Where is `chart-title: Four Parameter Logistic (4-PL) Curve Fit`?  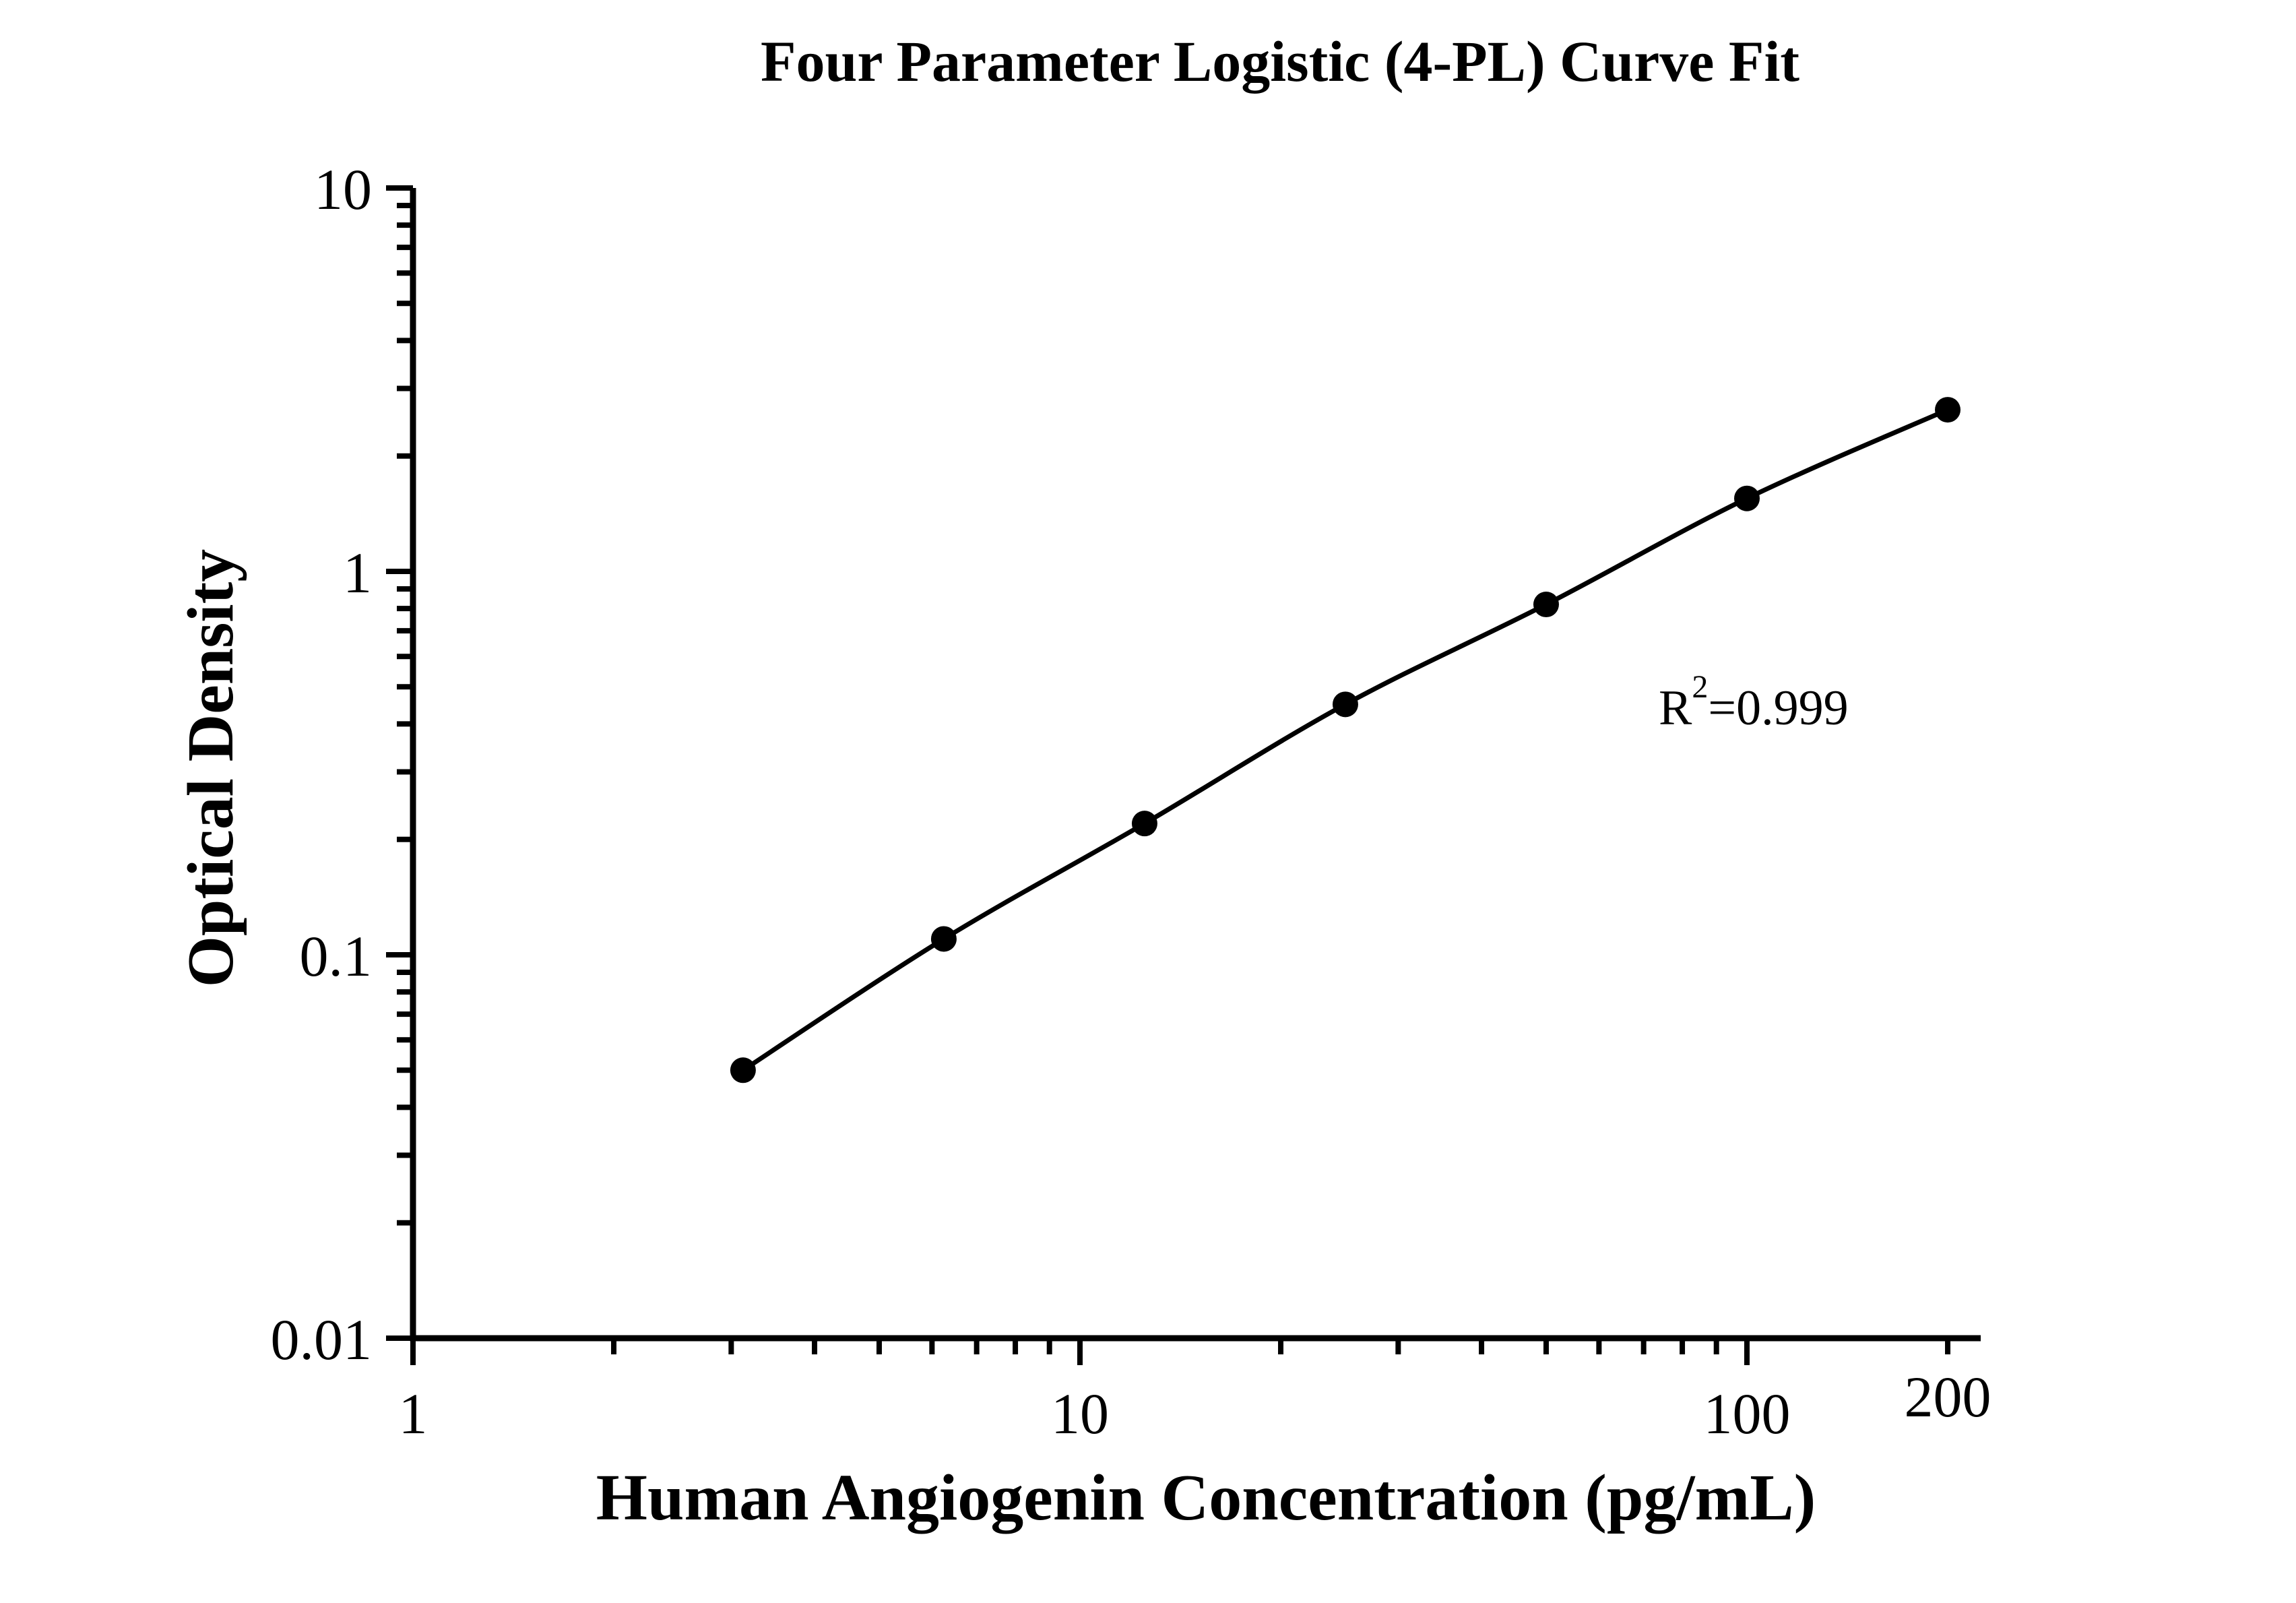
chart-title: Four Parameter Logistic (4-PL) Curve Fit is located at coordinates (1280, 61).